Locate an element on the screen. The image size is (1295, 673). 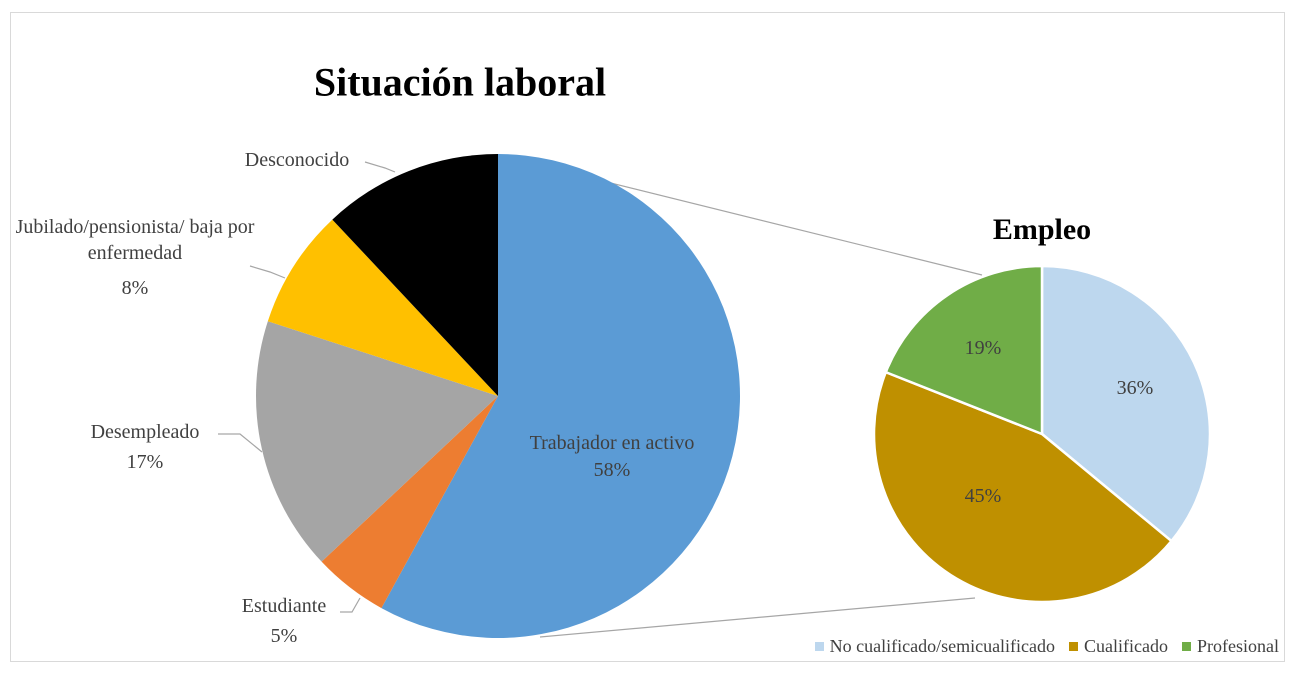
slice-label: Desempleado is located at coordinates (145, 432).